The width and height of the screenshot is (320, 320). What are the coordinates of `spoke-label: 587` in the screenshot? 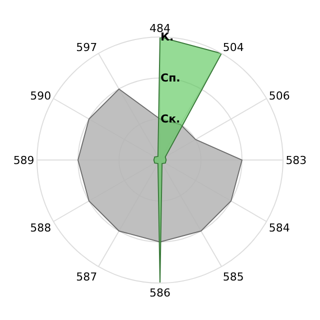 It's located at (87, 277).